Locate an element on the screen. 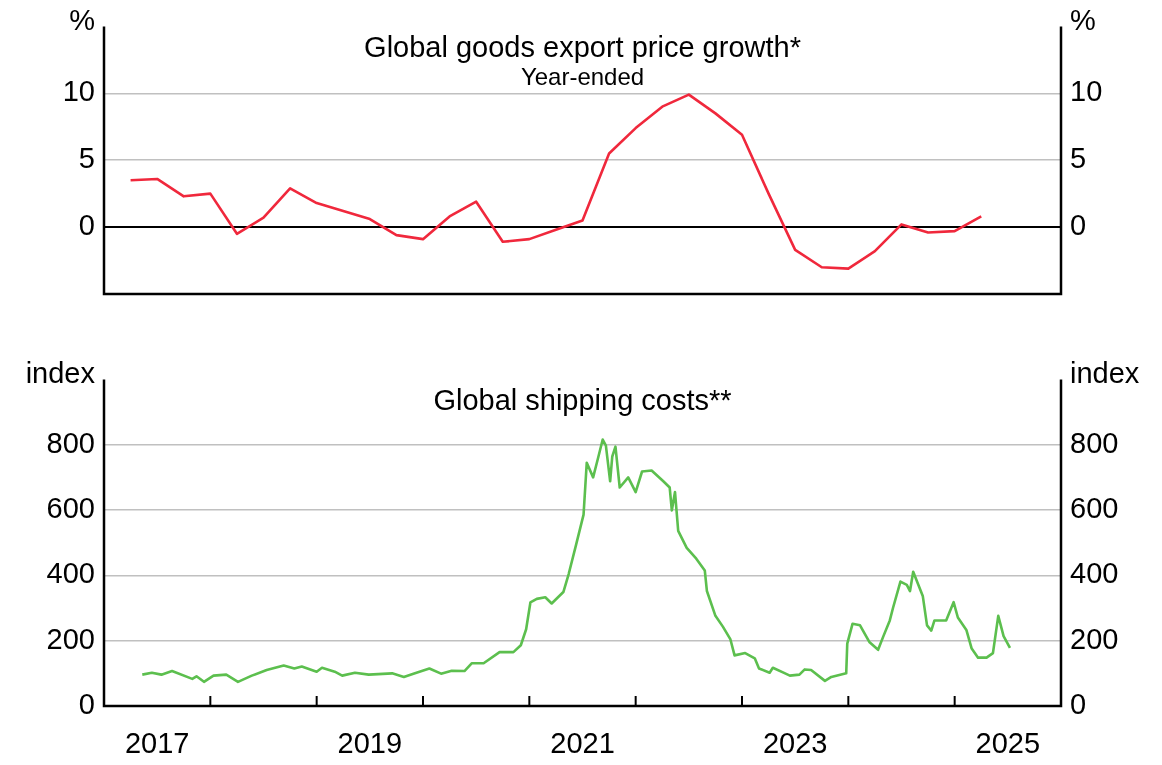 The width and height of the screenshot is (1162, 765). chart-title: Global goods export price growth* is located at coordinates (582, 47).